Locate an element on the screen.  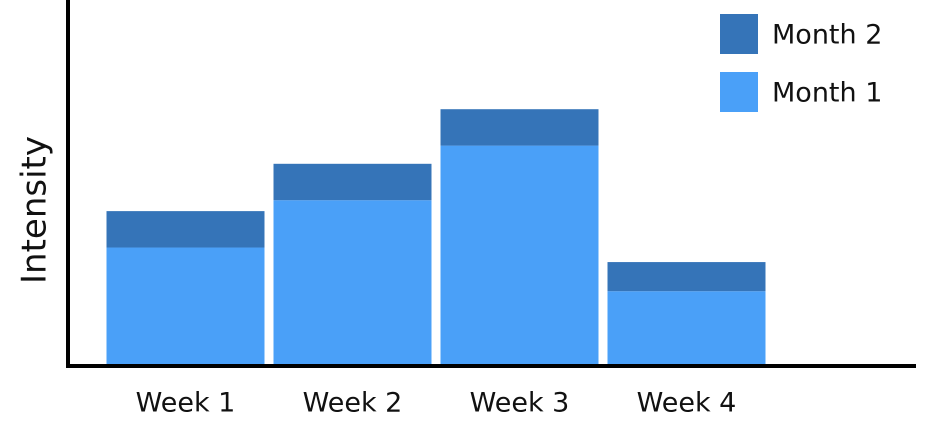
x-tick-label: Week 4 is located at coordinates (687, 403).